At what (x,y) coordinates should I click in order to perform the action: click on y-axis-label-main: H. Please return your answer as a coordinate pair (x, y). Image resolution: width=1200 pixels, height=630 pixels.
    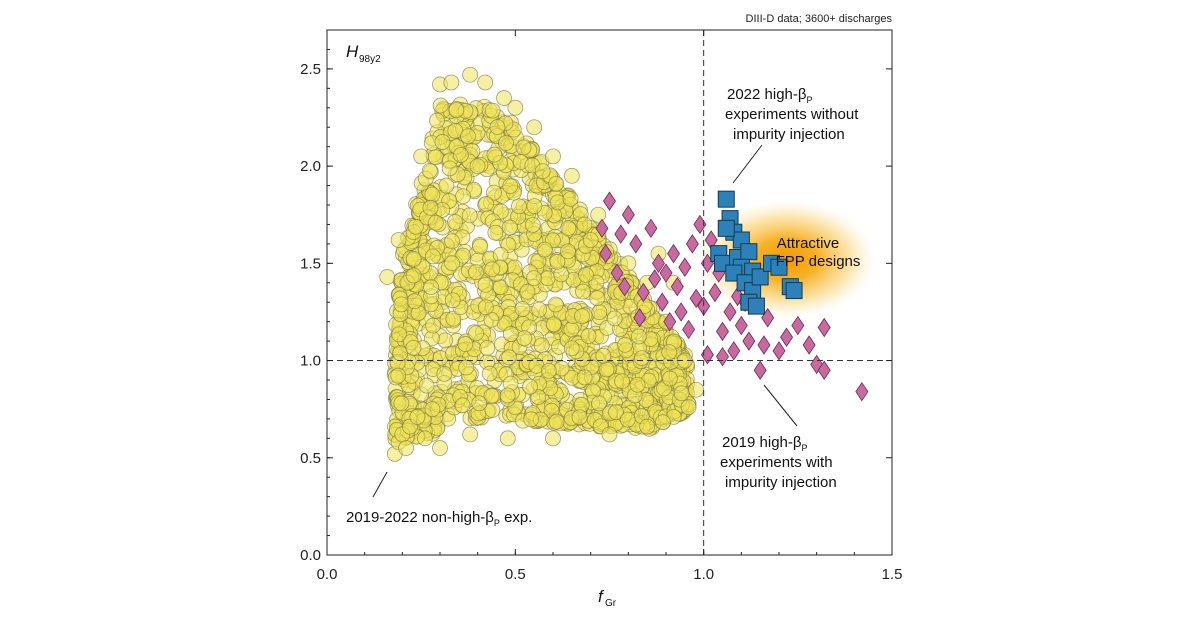
    Looking at the image, I should click on (352, 51).